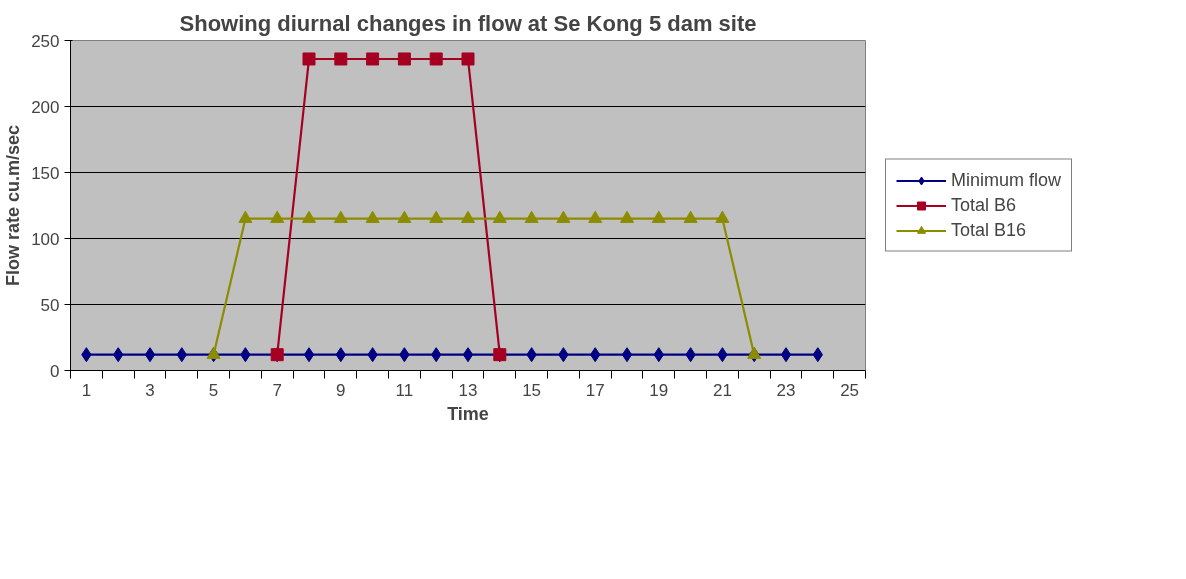 The width and height of the screenshot is (1186, 579). Describe the element at coordinates (595, 390) in the screenshot. I see `x-tick-label: 17` at that location.